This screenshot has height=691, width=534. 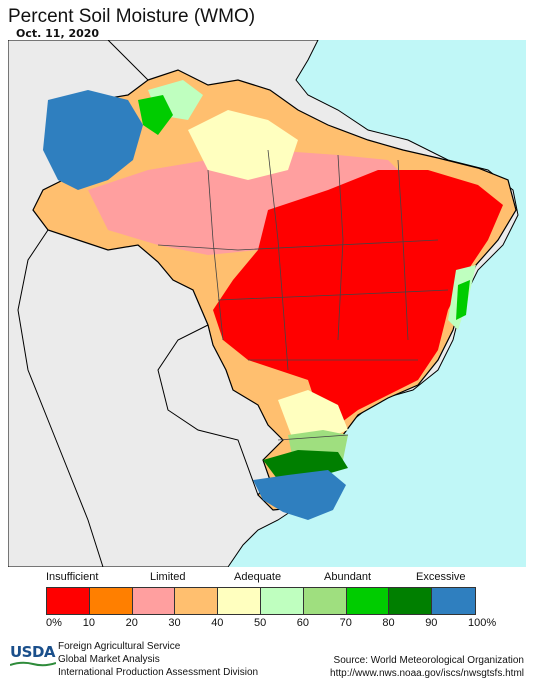 I want to click on legend-tick-label: 90, so click(x=431, y=623).